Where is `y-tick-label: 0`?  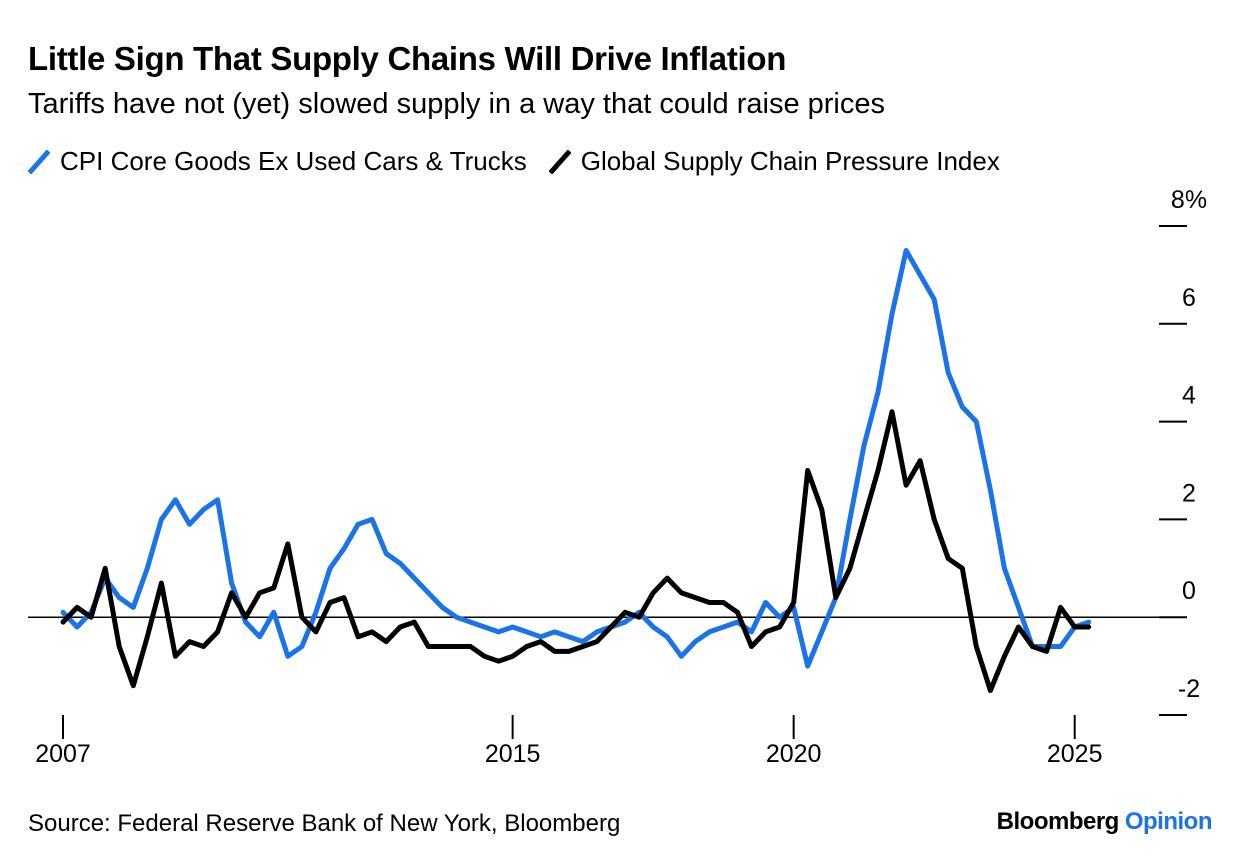 y-tick-label: 0 is located at coordinates (1189, 591).